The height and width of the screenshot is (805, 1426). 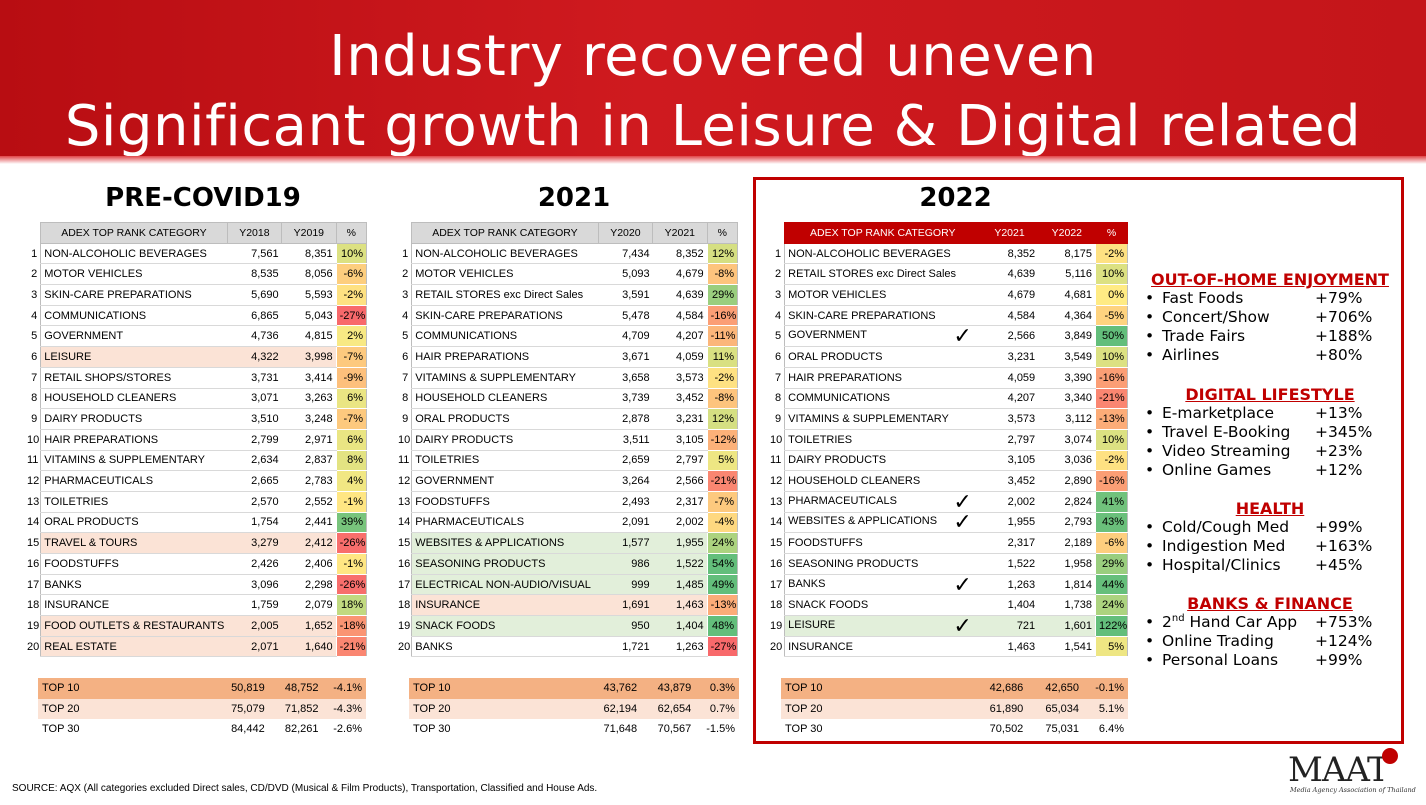 What do you see at coordinates (625, 419) in the screenshot?
I see `value-prev-cell: 2,878` at bounding box center [625, 419].